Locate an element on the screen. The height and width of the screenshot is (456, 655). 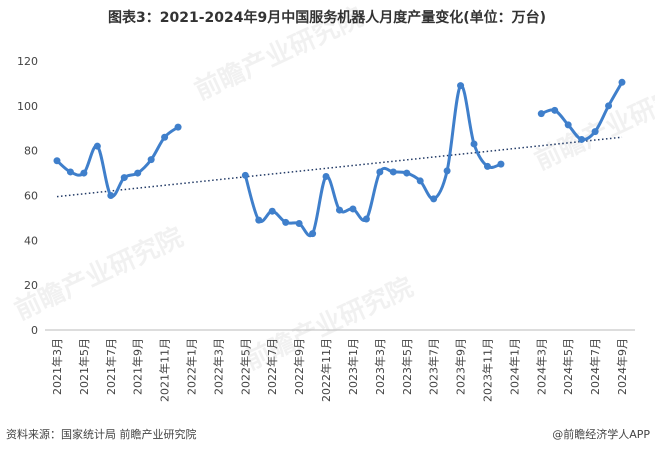
x-tick-label: 2024年5月 is located at coordinates (568, 366).